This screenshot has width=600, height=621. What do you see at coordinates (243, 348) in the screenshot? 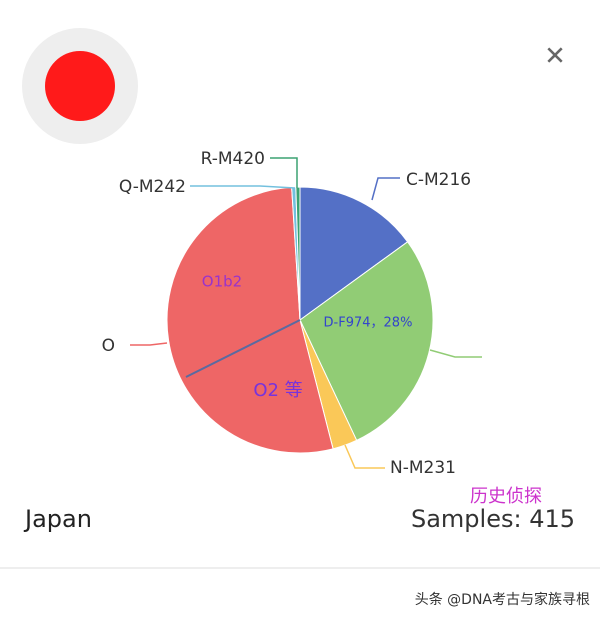
I see `annotation-divider` at bounding box center [243, 348].